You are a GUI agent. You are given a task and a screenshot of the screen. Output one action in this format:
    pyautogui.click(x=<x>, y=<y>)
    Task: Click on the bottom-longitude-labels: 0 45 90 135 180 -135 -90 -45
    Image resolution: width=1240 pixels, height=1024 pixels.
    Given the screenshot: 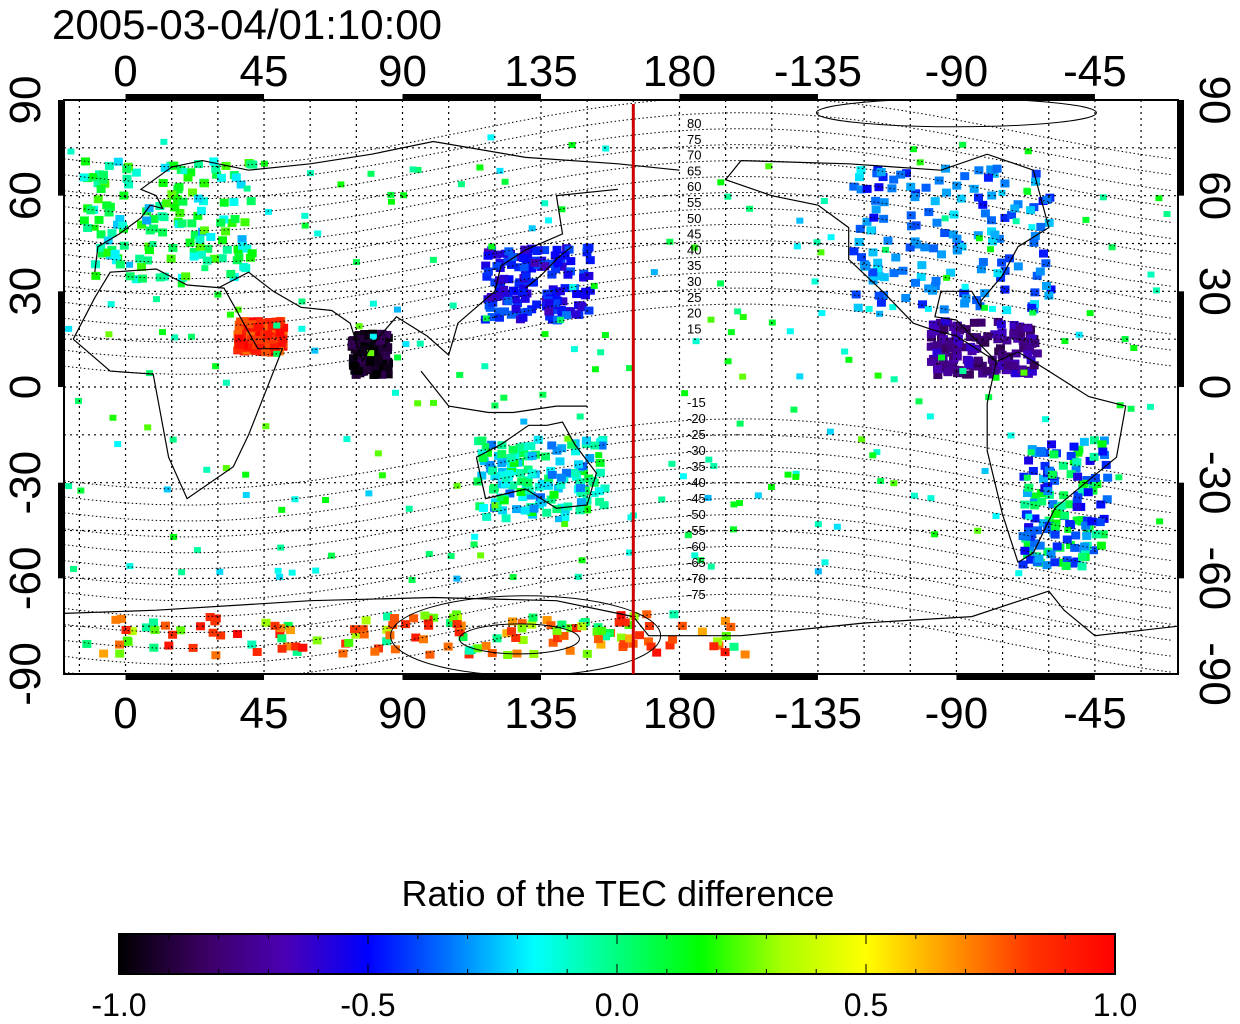 What is the action you would take?
    pyautogui.click(x=619, y=713)
    